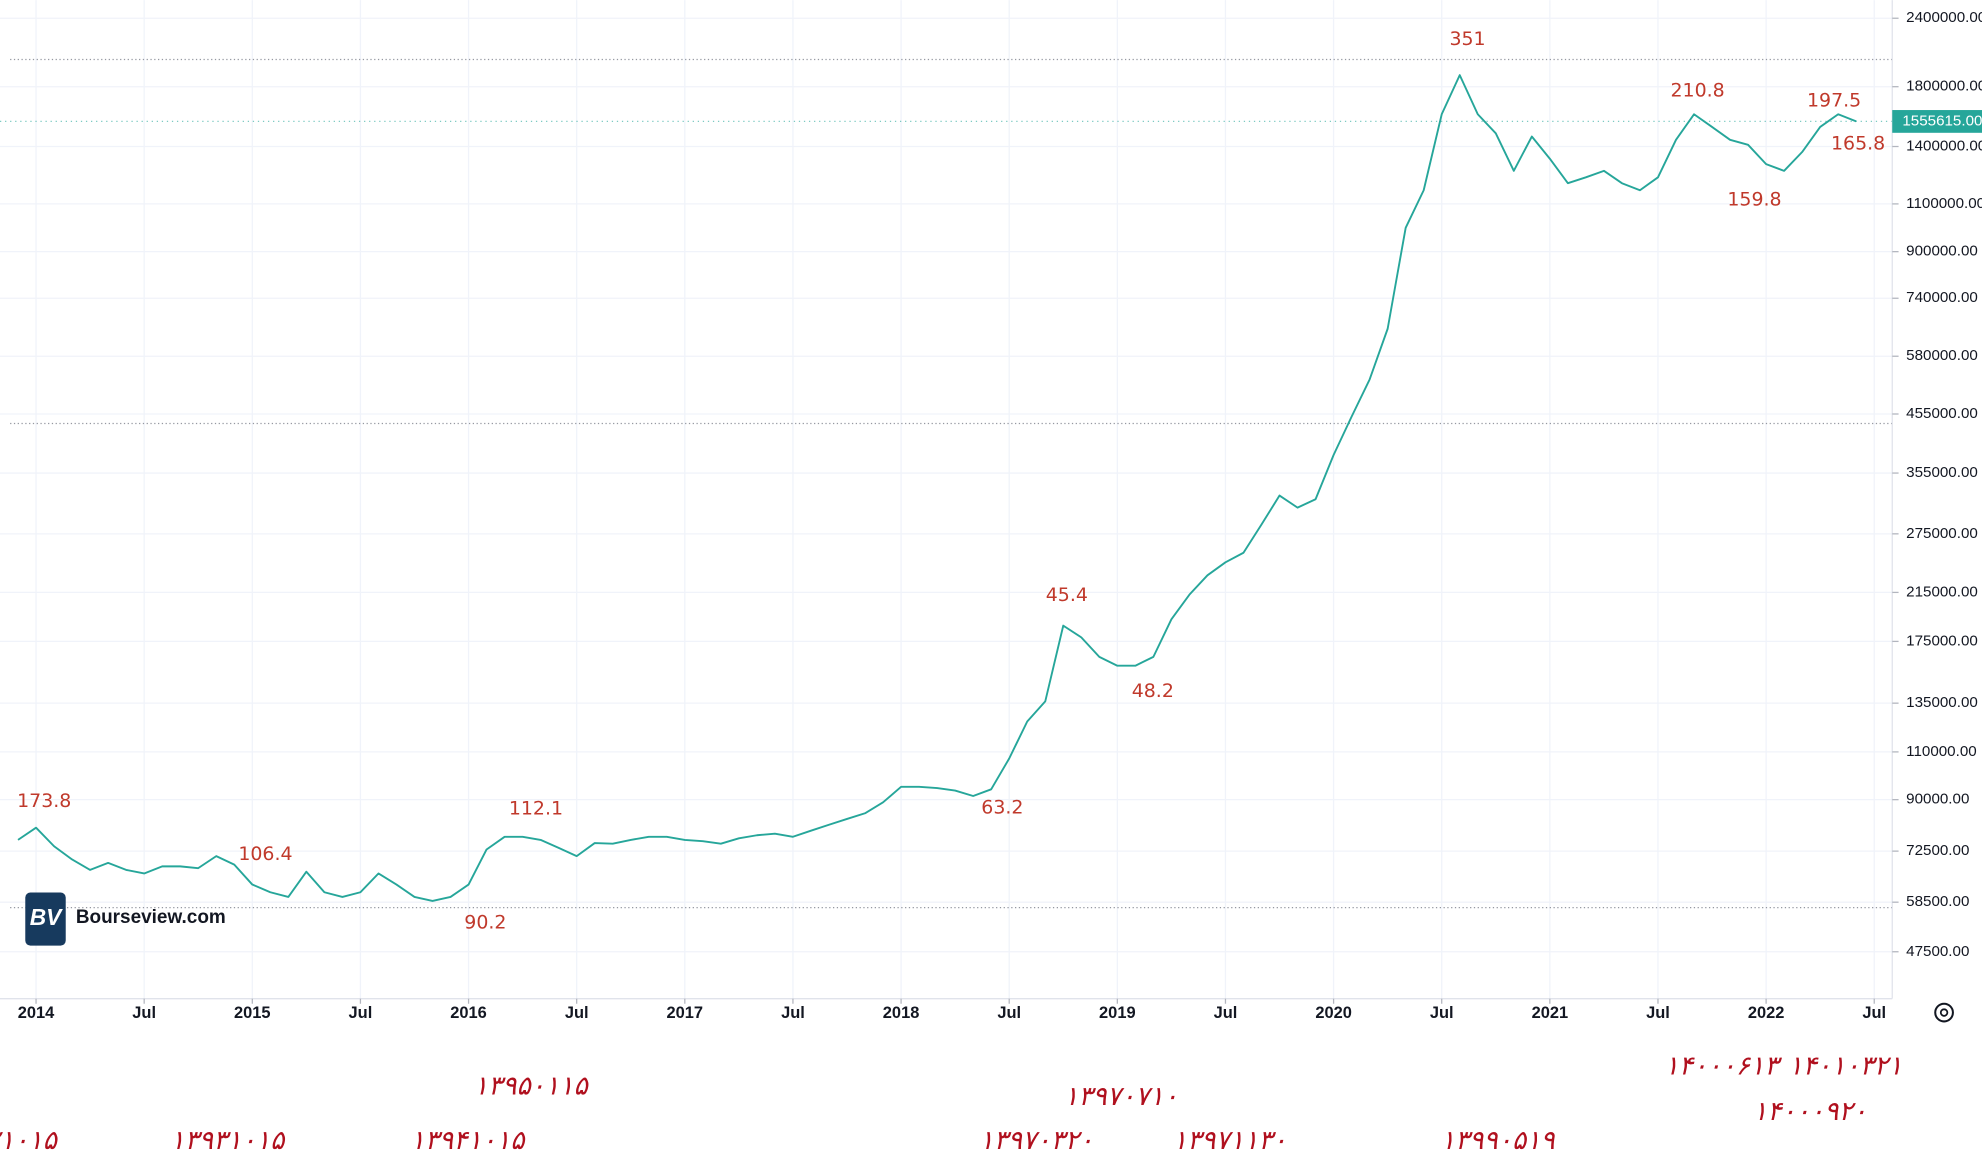 The height and width of the screenshot is (1153, 1982). What do you see at coordinates (1858, 144) in the screenshot?
I see `annotation: 165.8` at bounding box center [1858, 144].